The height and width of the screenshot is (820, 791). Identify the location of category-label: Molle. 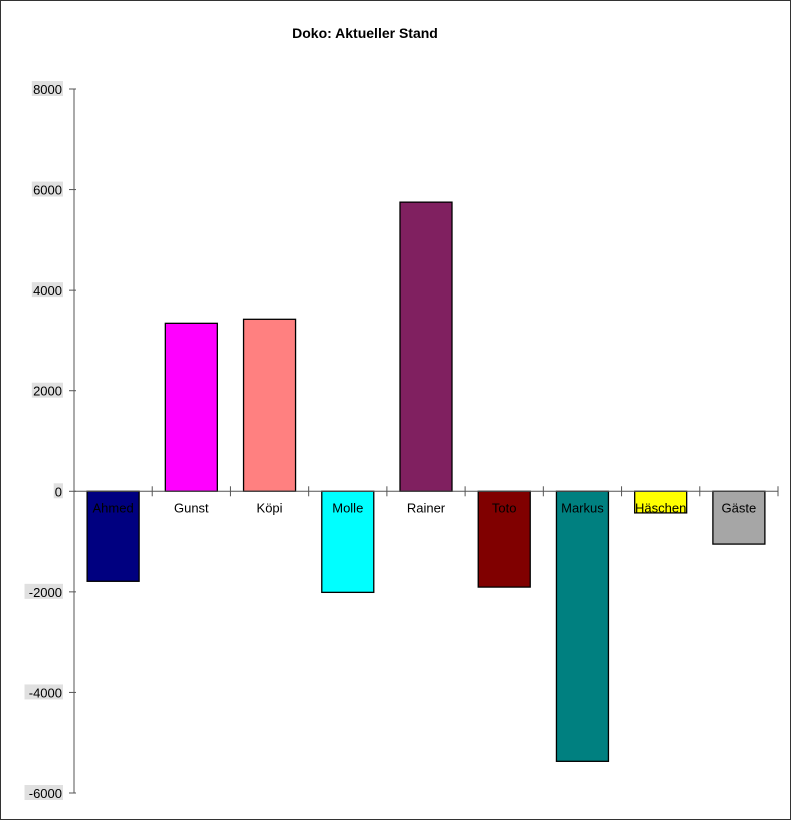
(347, 507).